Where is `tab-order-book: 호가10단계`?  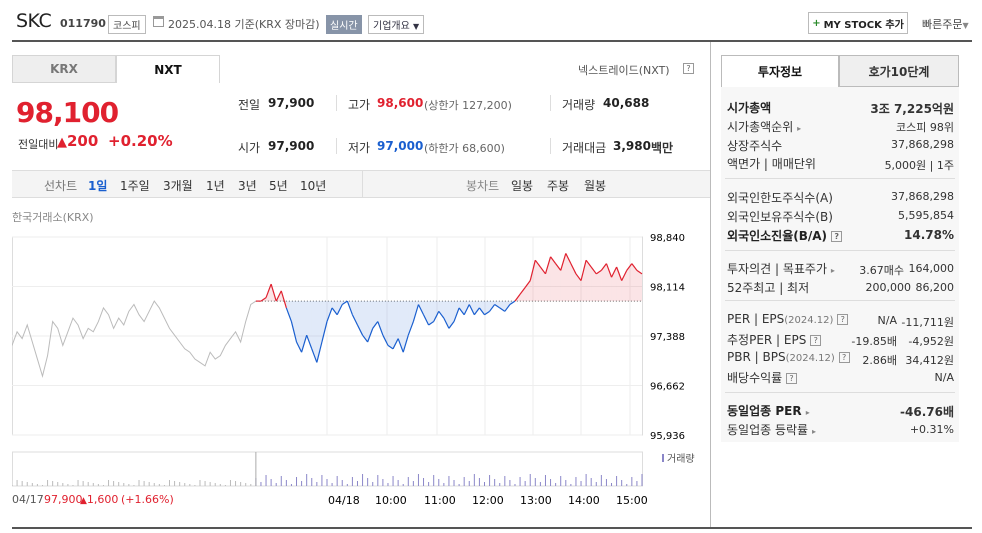 tab-order-book: 호가10단계 is located at coordinates (899, 71).